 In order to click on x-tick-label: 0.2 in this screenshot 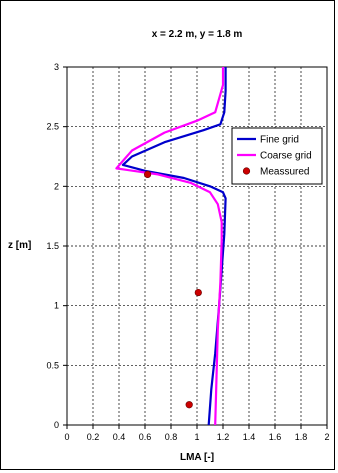, I will do `click(93, 437)`.